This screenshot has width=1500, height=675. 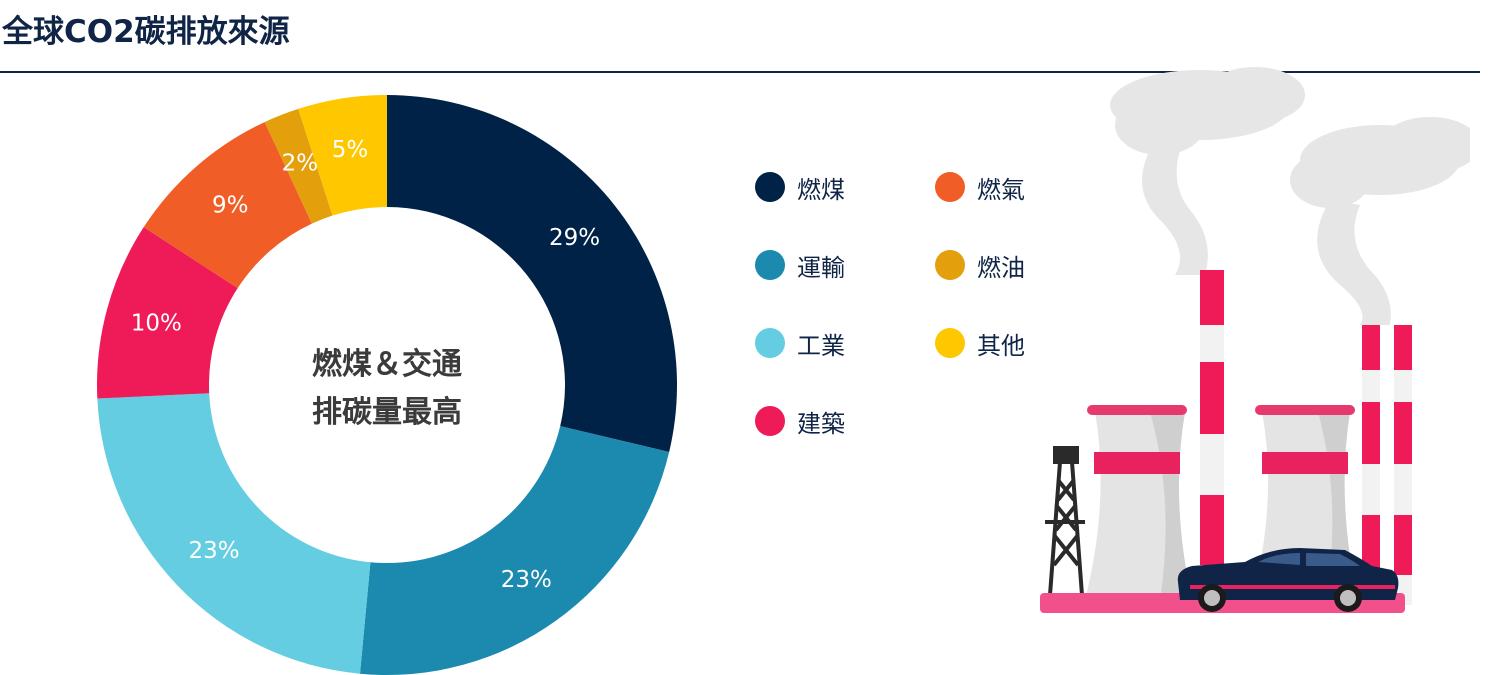 What do you see at coordinates (1001, 267) in the screenshot?
I see `legend-label: 燃油` at bounding box center [1001, 267].